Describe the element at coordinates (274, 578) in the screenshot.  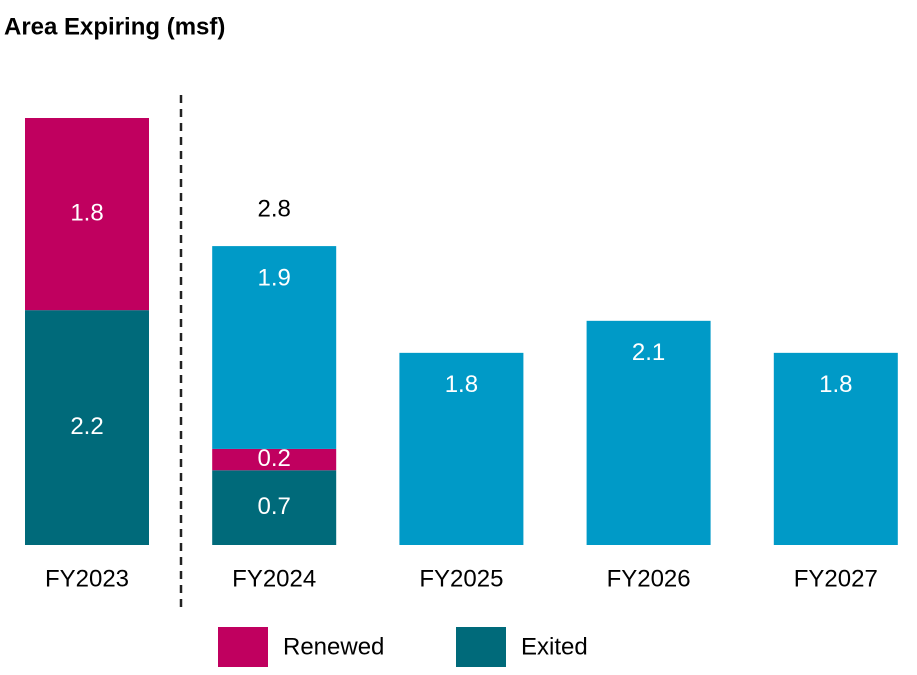
I see `x-tick-label: FY2024` at that location.